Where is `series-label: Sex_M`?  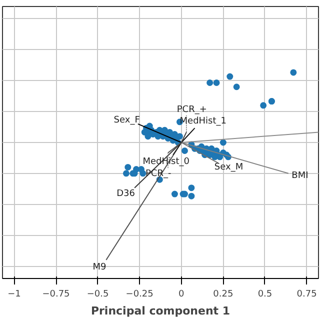
series-label: Sex_M is located at coordinates (229, 167).